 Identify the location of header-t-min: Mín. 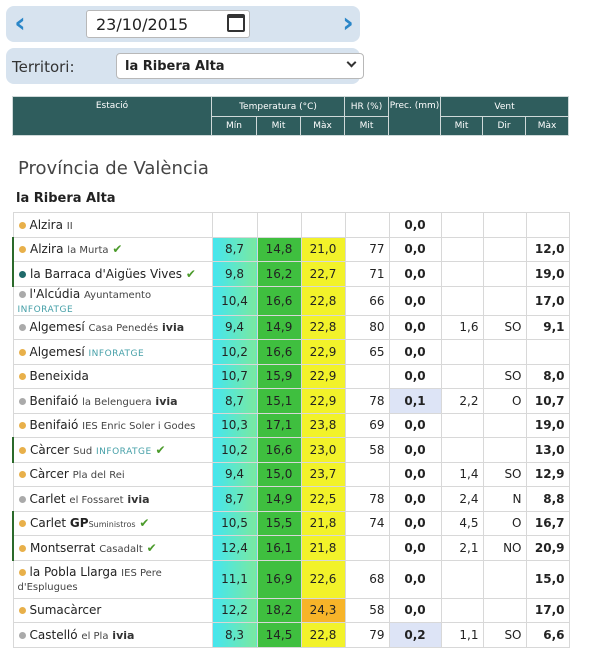
(234, 126).